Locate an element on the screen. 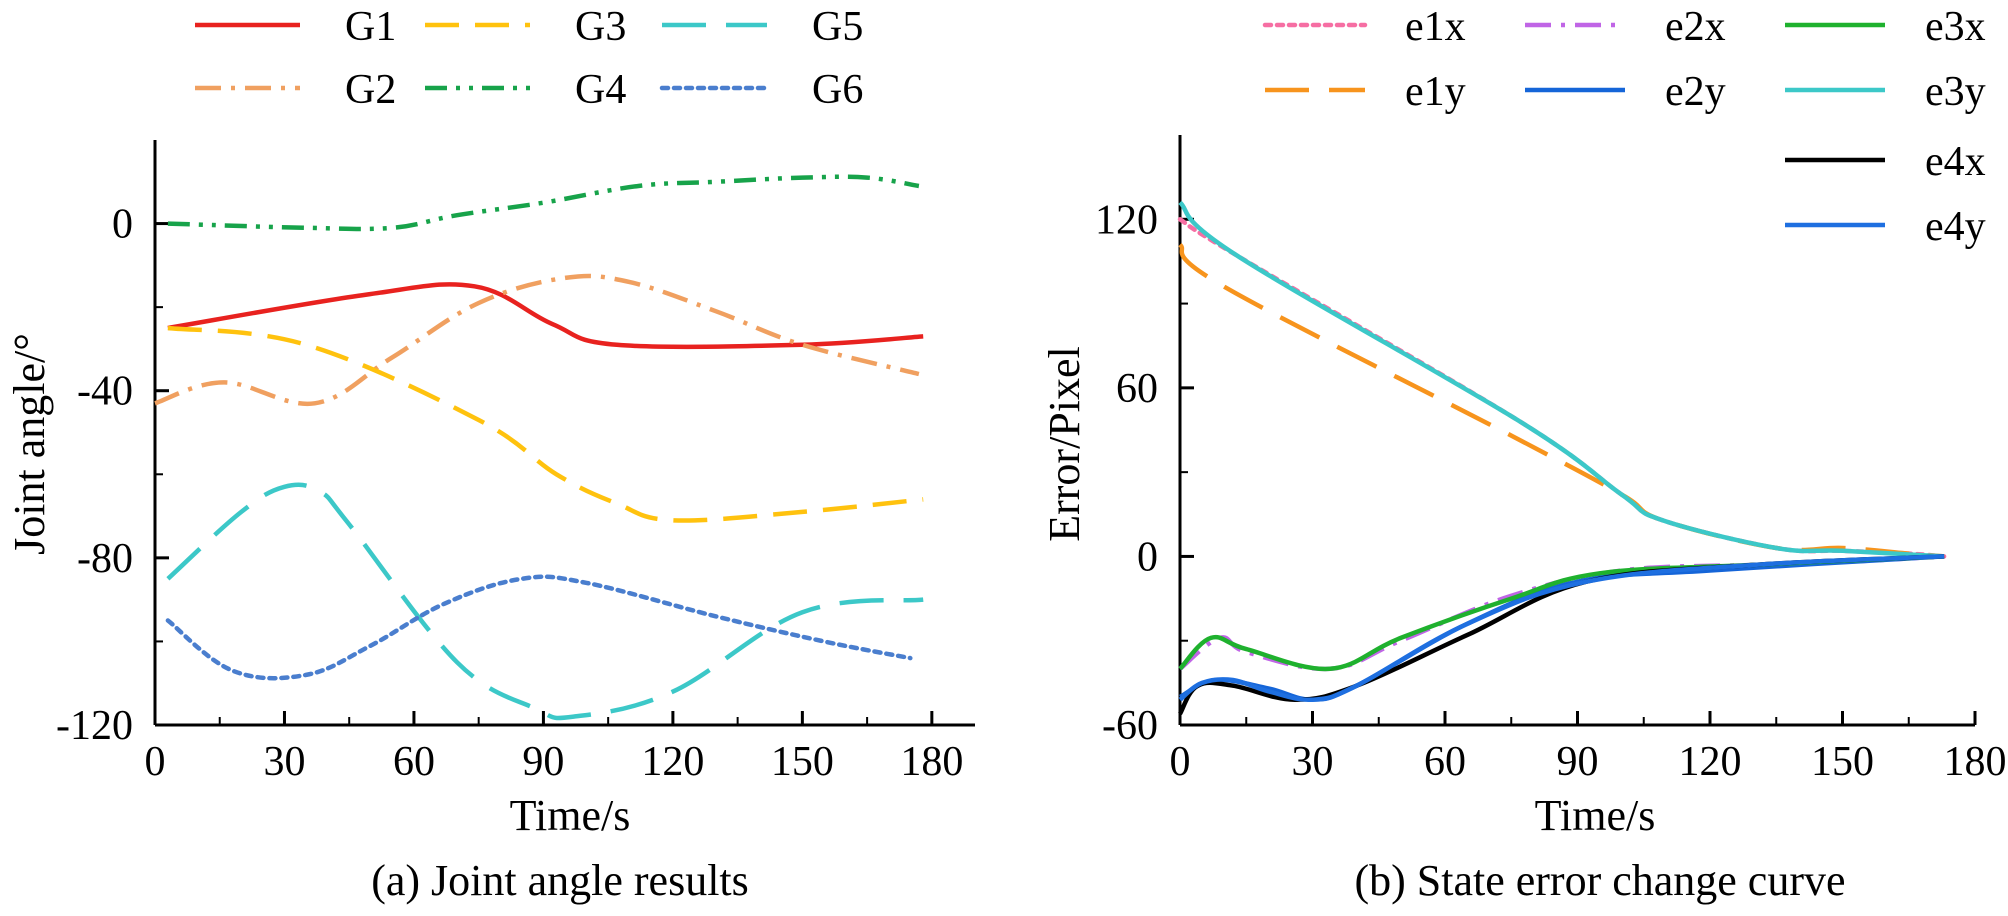  y-tick-label: 120 is located at coordinates (1126, 220).